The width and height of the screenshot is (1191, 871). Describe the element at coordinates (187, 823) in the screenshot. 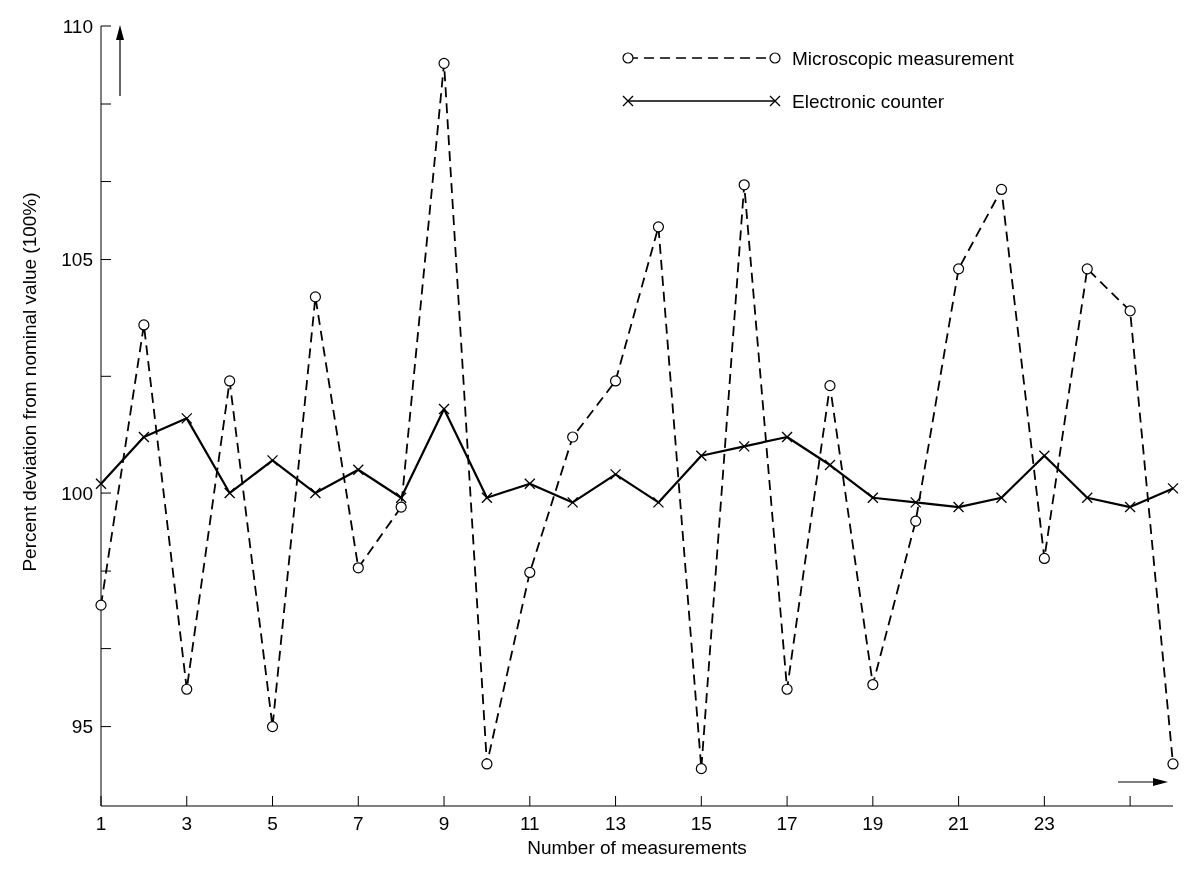

I see `x-tick-label: 3` at that location.